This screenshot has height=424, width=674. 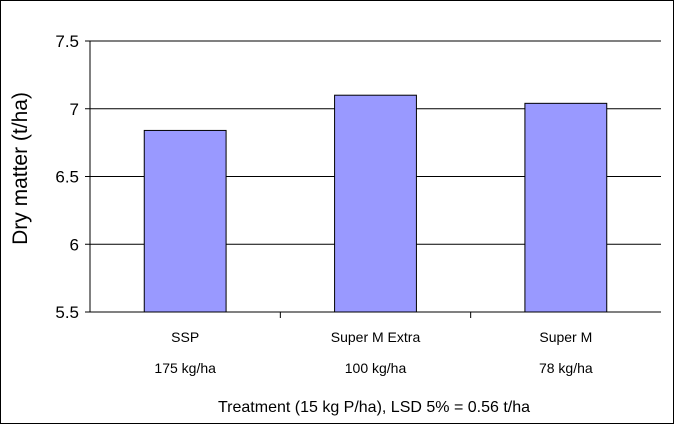 What do you see at coordinates (74, 109) in the screenshot?
I see `y-tick-label: 7` at bounding box center [74, 109].